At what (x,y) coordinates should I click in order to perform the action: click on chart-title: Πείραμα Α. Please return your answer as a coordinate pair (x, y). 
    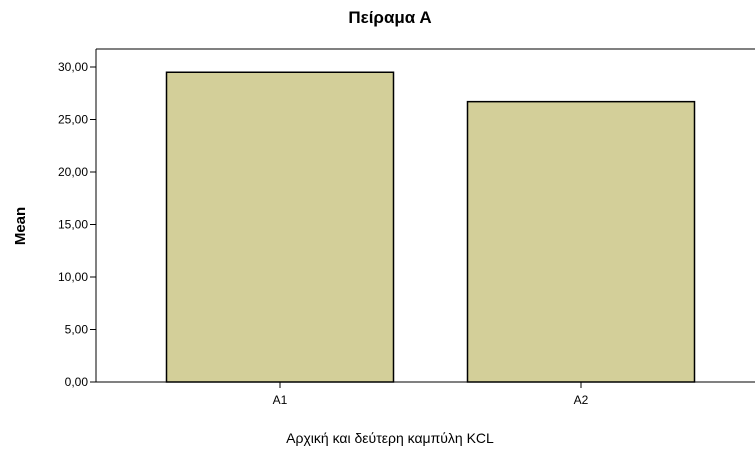
    Looking at the image, I should click on (389, 17).